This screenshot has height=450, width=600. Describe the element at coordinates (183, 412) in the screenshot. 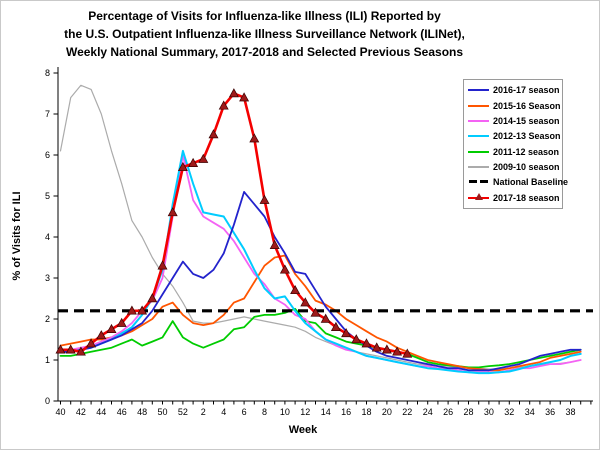

I see `x-tick-label: 52` at that location.